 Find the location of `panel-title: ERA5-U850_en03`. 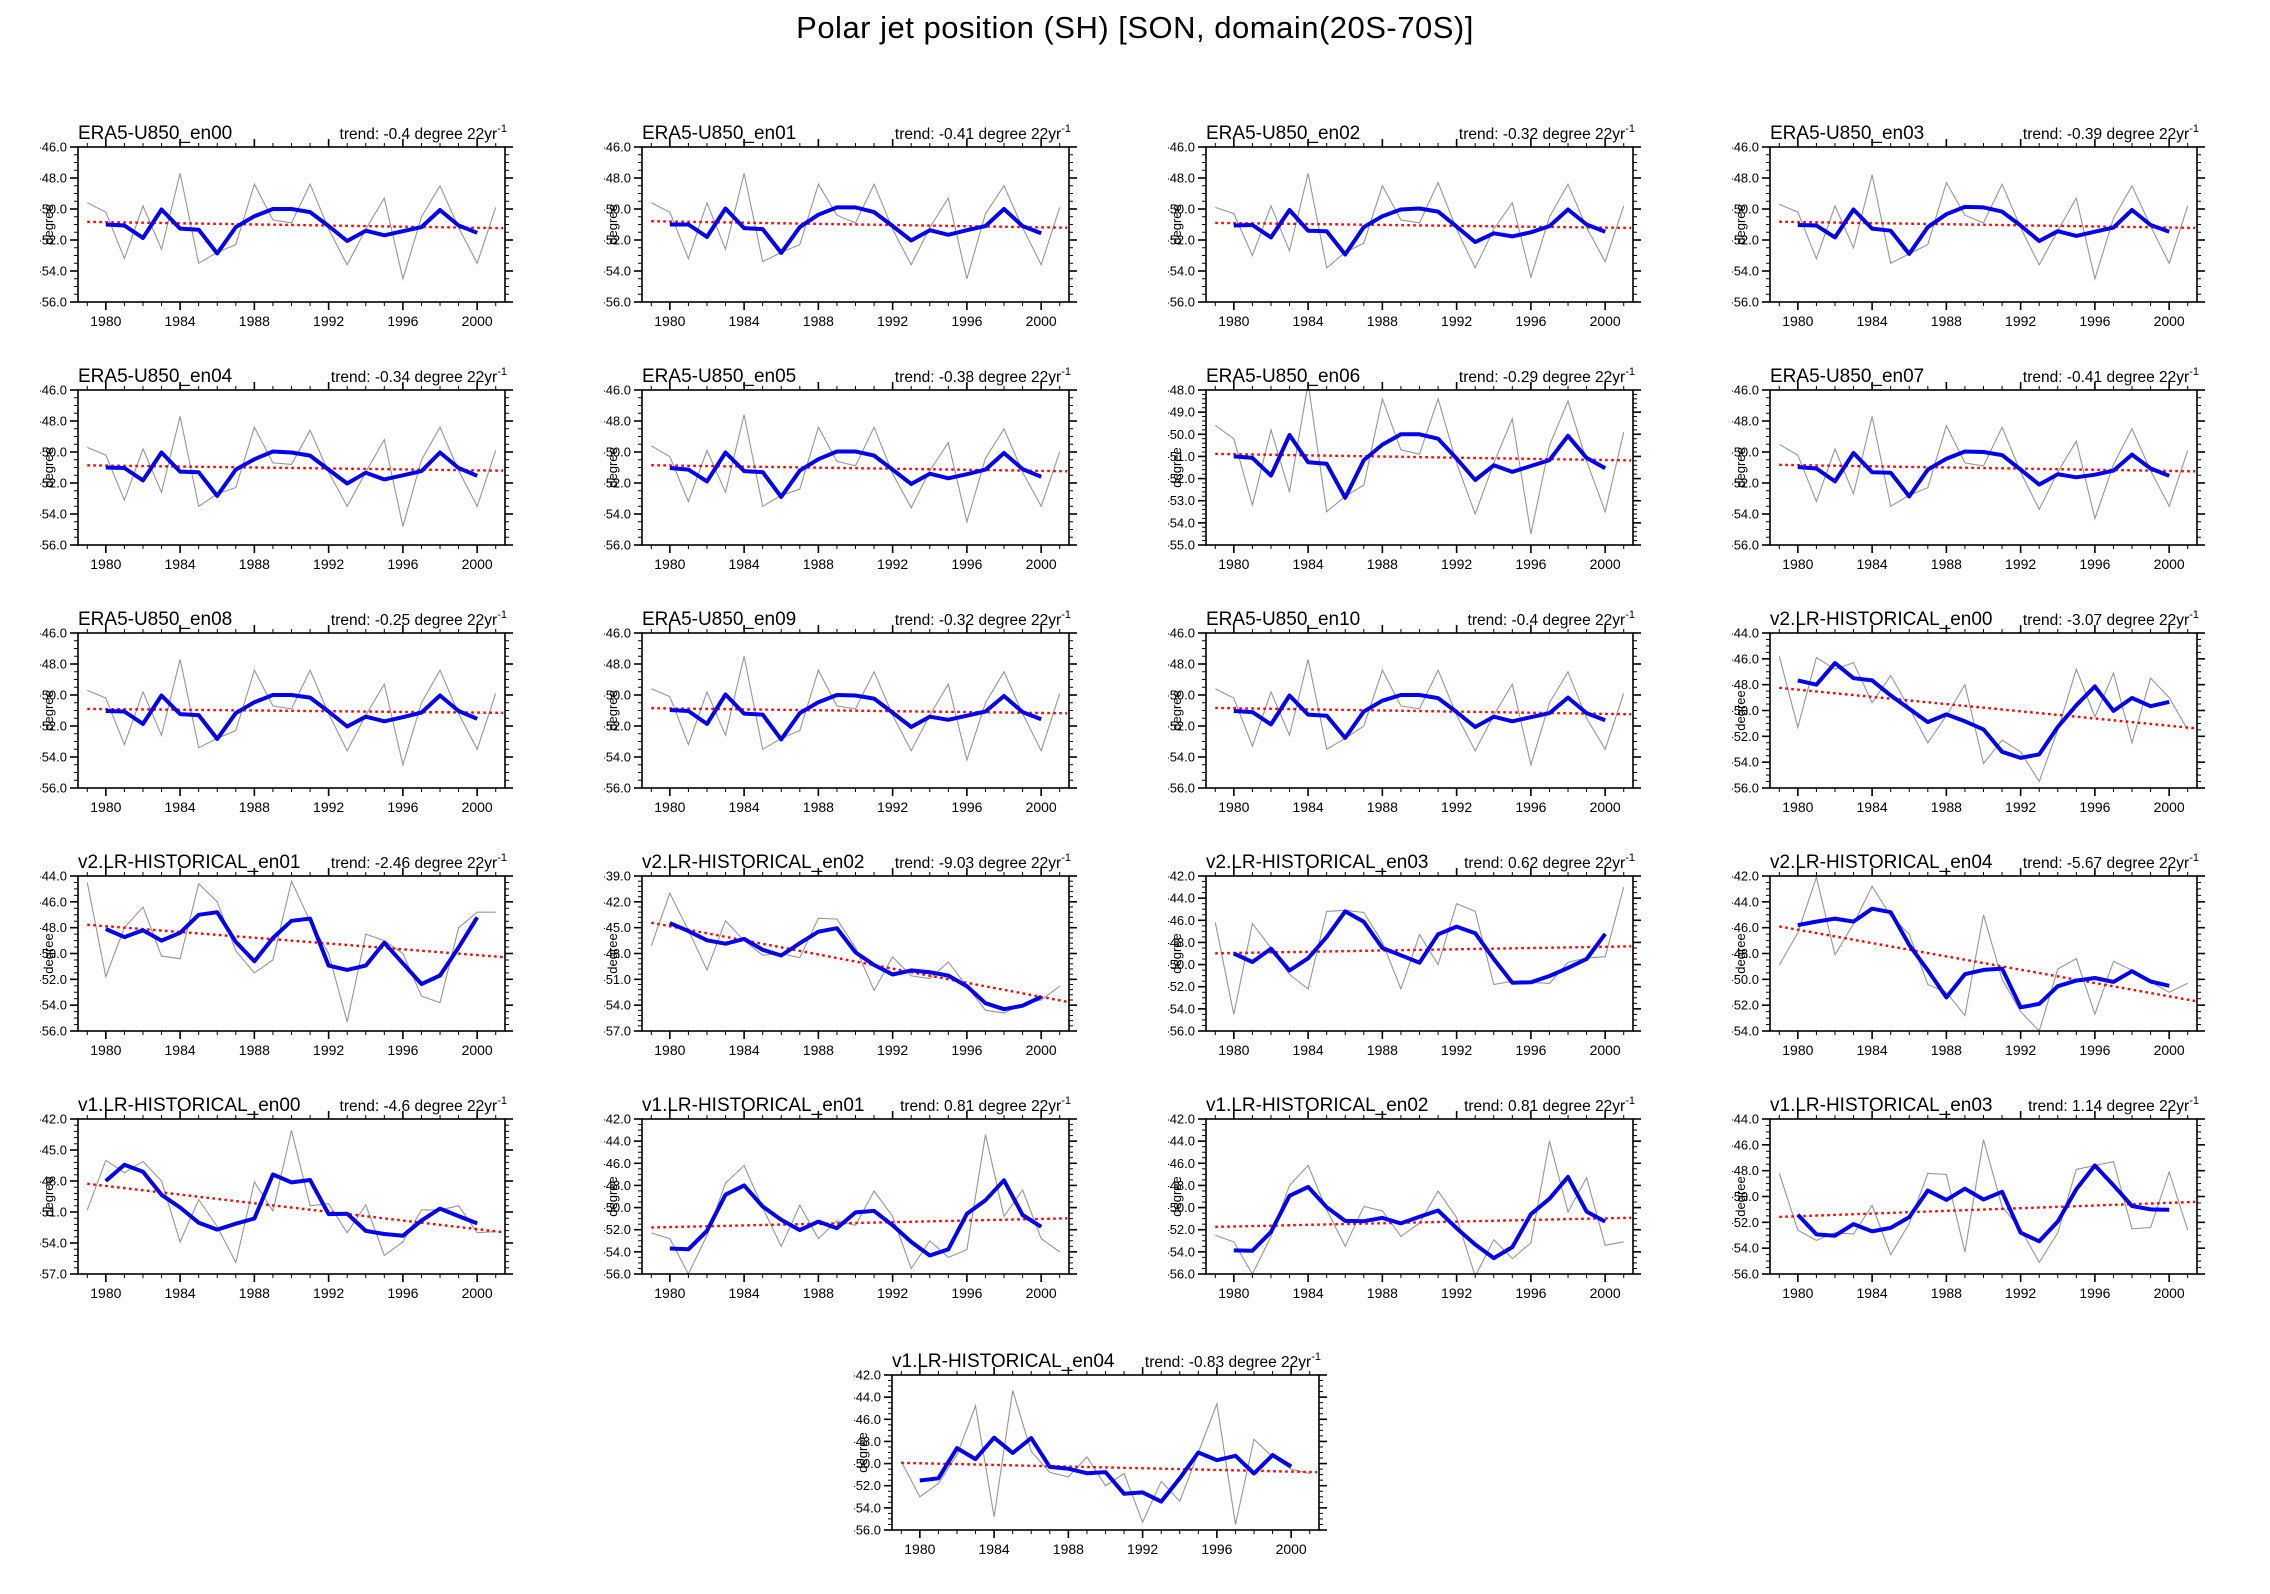

panel-title: ERA5-U850_en03 is located at coordinates (1847, 133).